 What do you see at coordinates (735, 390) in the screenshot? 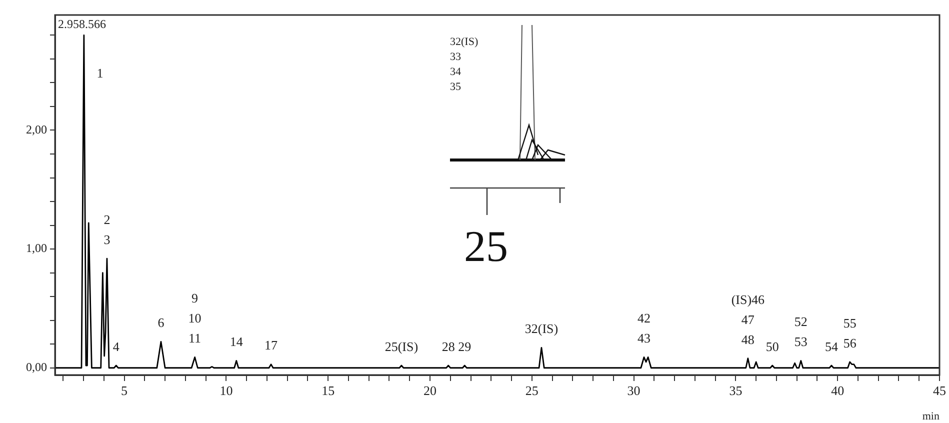
I see `x-tick-label: 35` at bounding box center [735, 390].